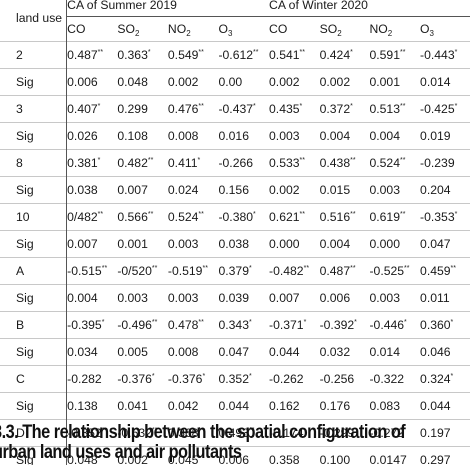  What do you see at coordinates (132, 459) in the screenshot?
I see `cell-value: 0.002` at bounding box center [132, 459].